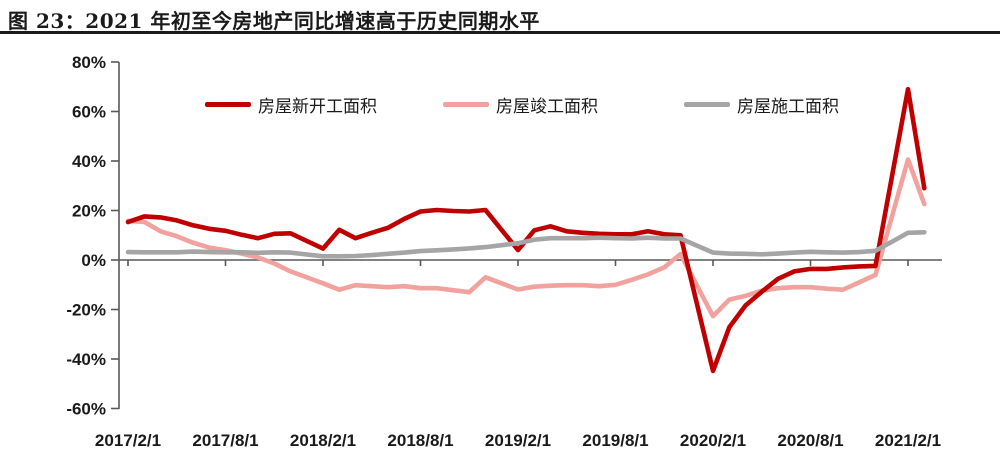  What do you see at coordinates (615, 440) in the screenshot?
I see `x-tick-label: 2019/8/1` at bounding box center [615, 440].